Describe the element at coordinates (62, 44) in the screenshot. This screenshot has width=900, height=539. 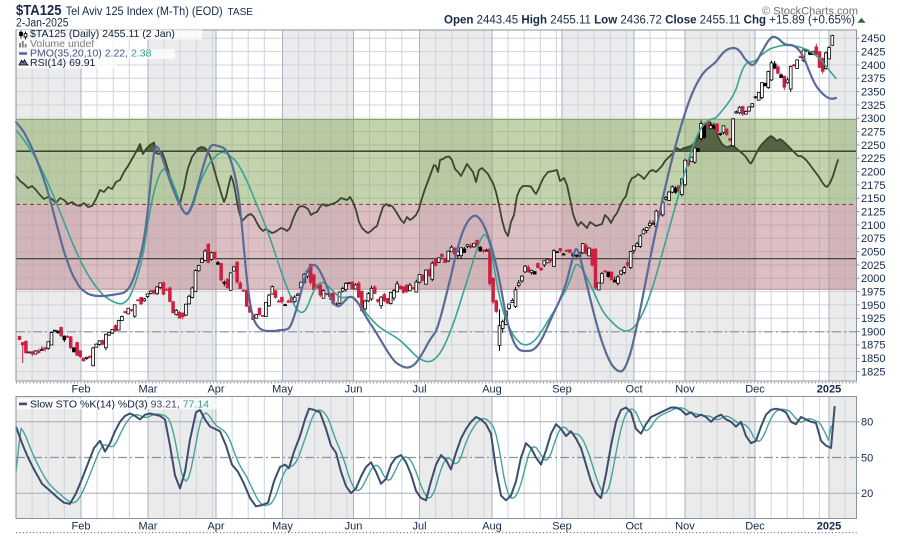
I see `svg-text: Volume undef` at that location.